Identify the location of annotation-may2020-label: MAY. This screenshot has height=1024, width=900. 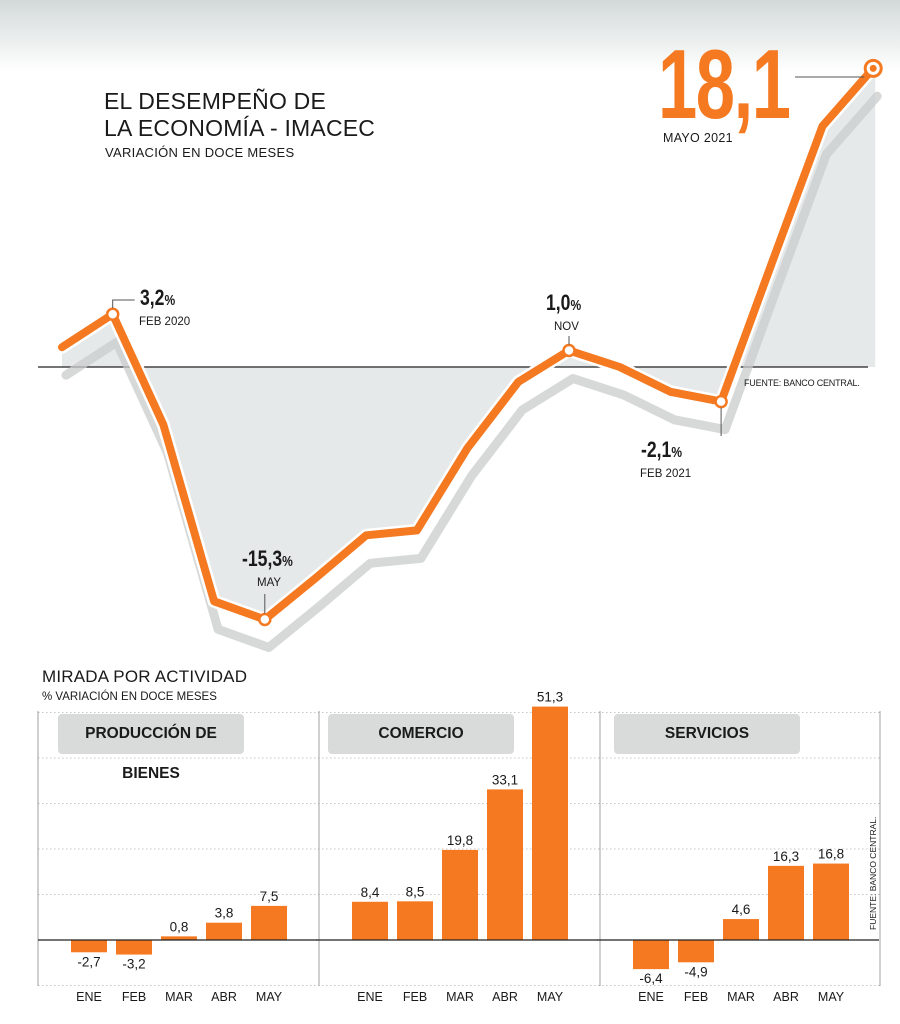
(269, 583).